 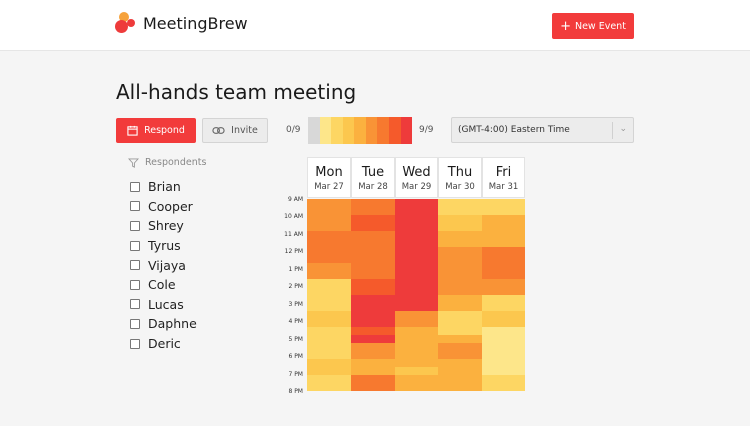 What do you see at coordinates (127, 24) in the screenshot?
I see `logo-icon` at bounding box center [127, 24].